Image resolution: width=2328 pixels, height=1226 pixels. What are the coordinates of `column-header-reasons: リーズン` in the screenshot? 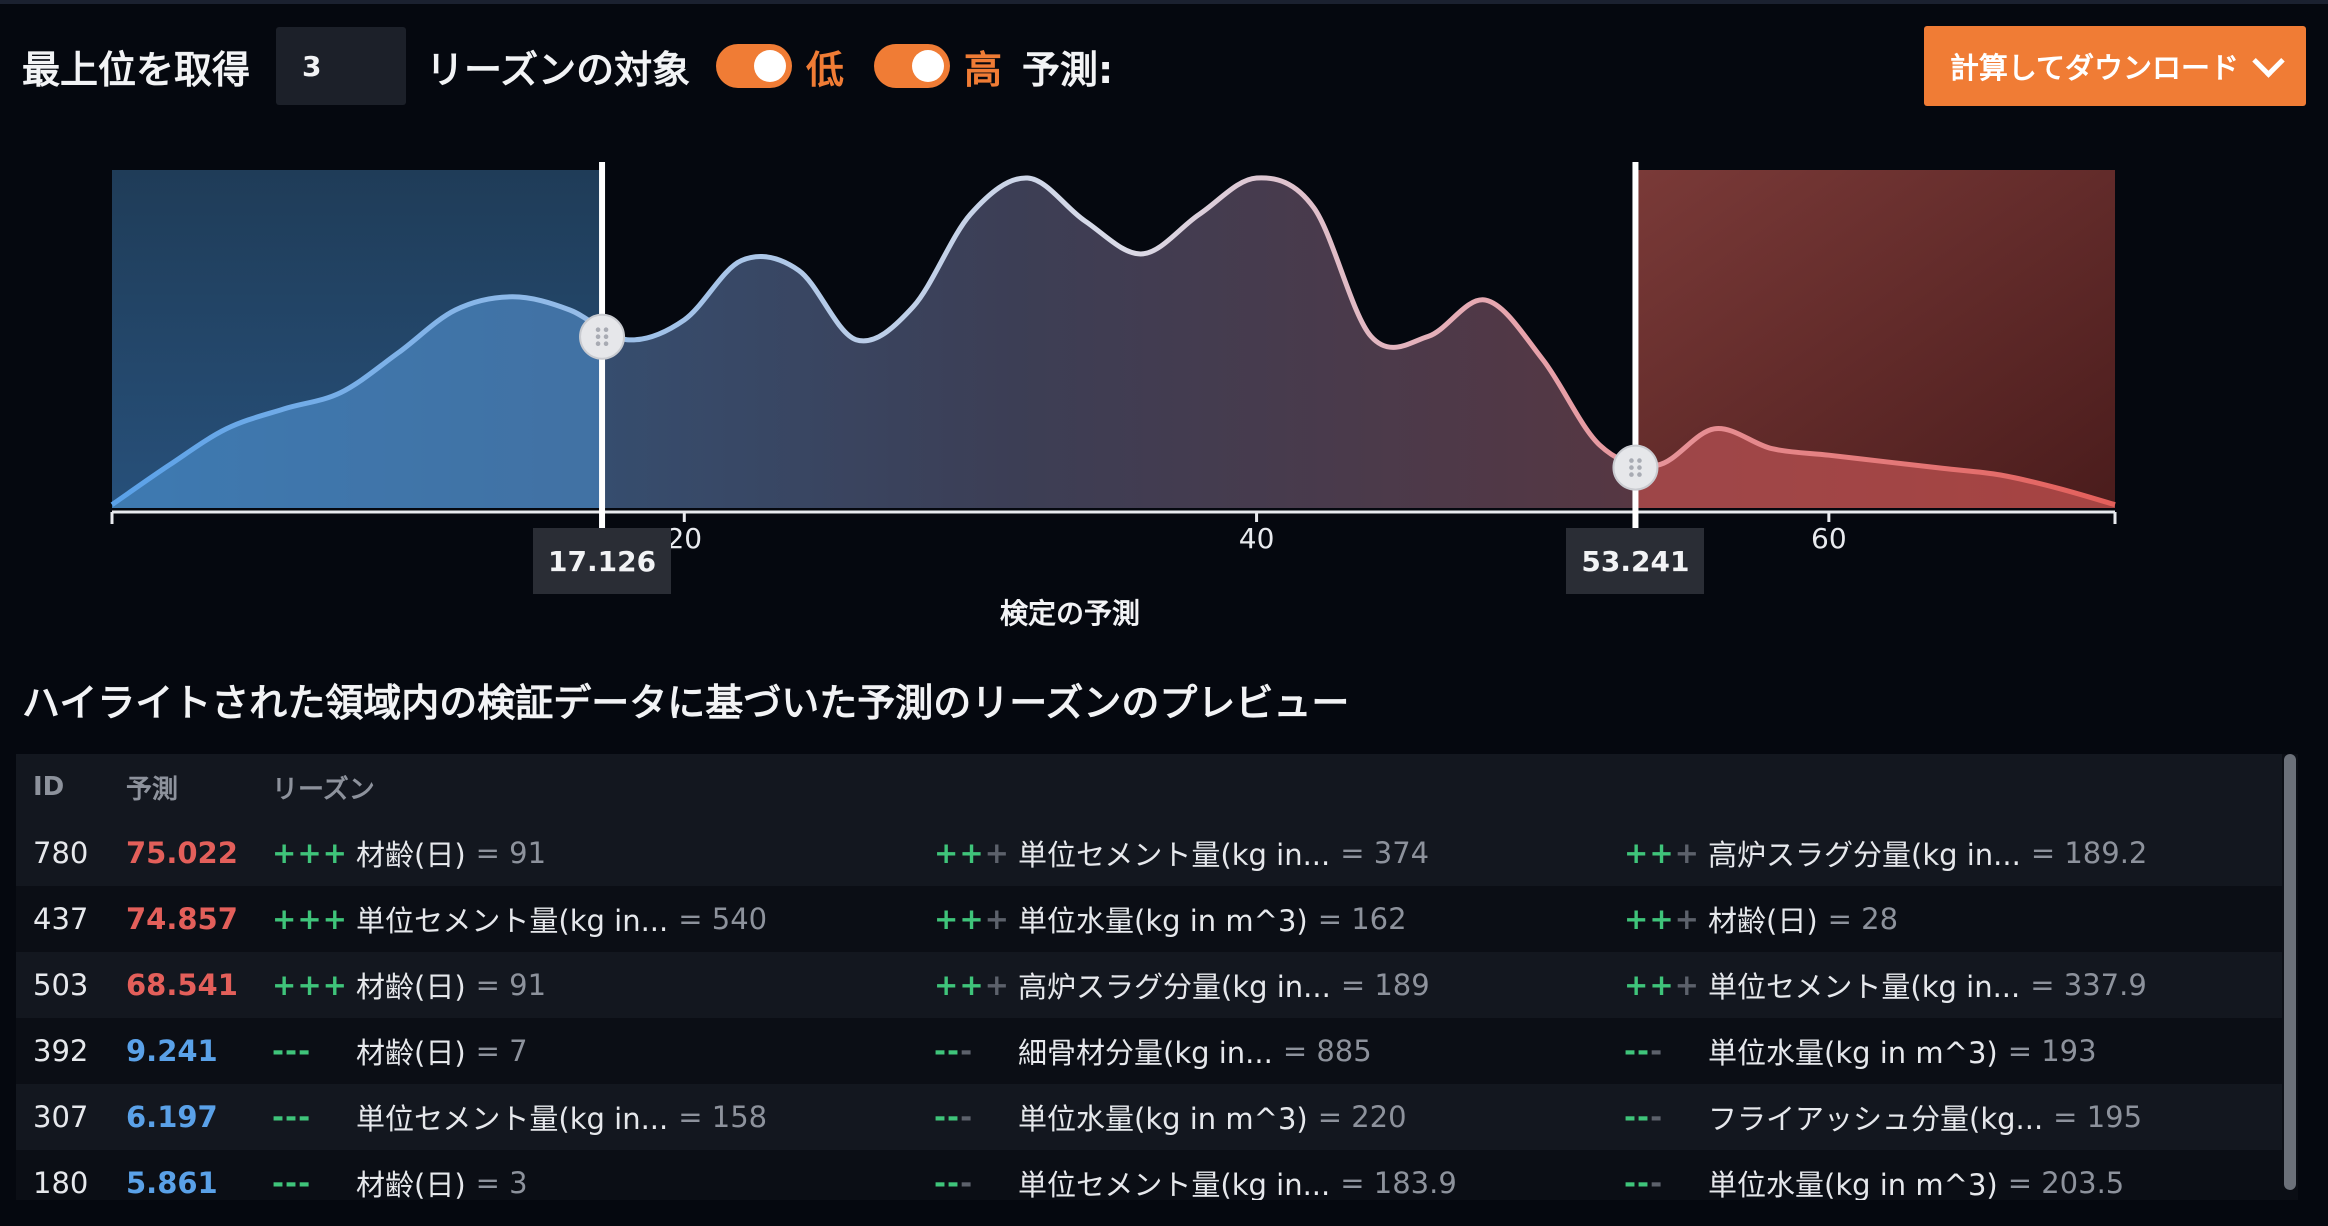 It's located at (323, 789).